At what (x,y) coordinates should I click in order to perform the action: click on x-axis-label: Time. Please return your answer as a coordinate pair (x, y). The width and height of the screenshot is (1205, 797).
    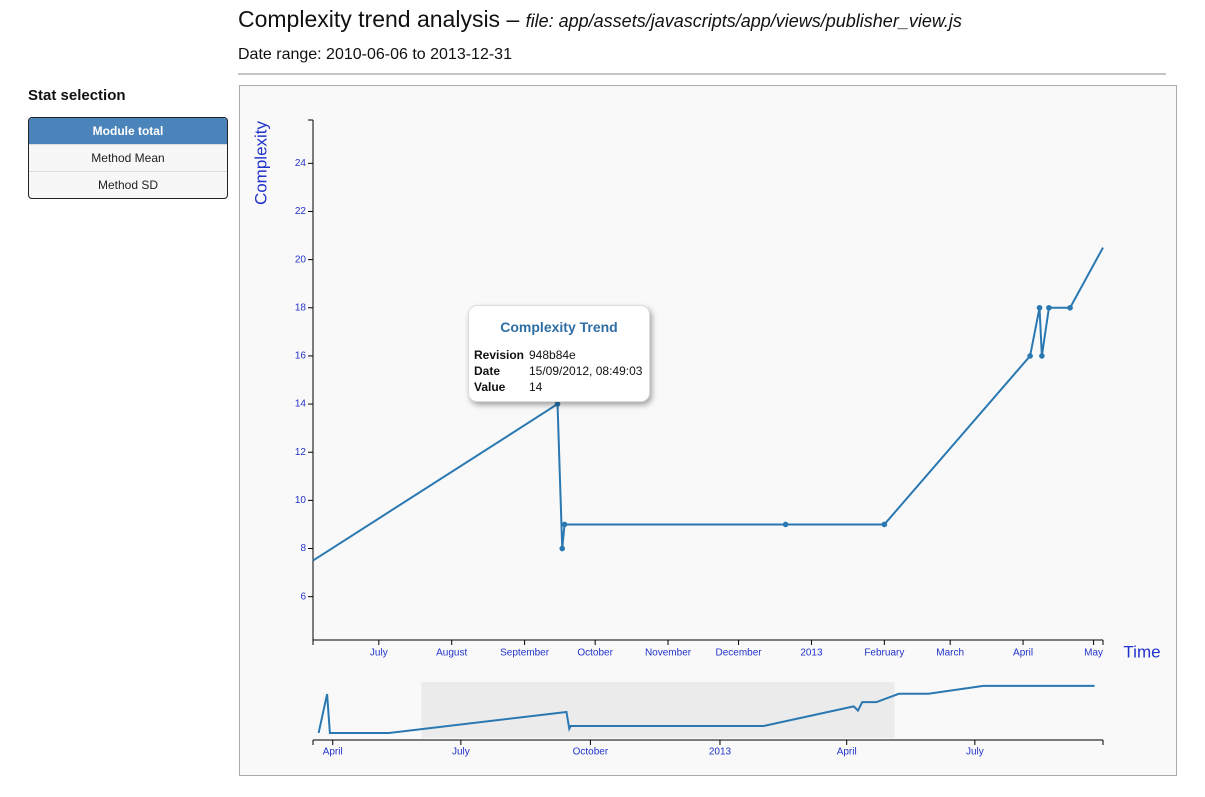
    Looking at the image, I should click on (1141, 651).